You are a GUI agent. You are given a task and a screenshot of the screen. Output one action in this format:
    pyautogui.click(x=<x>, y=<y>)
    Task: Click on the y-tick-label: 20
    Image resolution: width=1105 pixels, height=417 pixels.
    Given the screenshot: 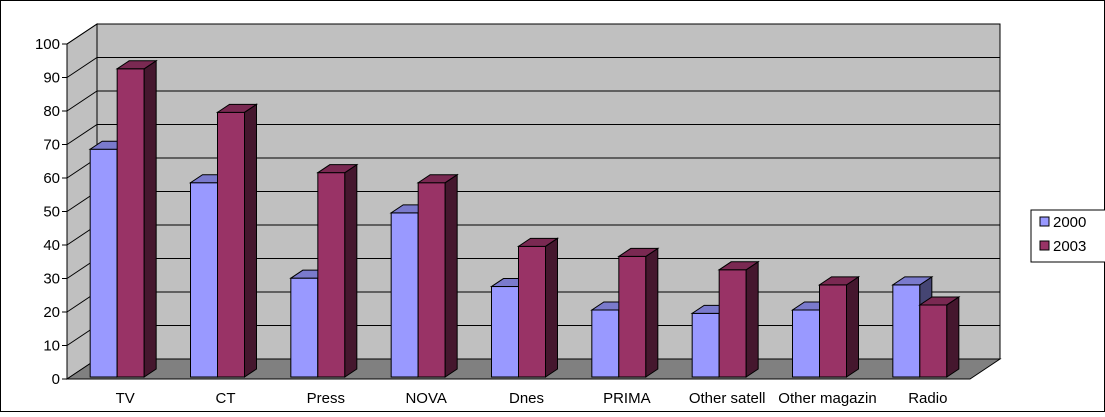 What is the action you would take?
    pyautogui.click(x=51, y=312)
    